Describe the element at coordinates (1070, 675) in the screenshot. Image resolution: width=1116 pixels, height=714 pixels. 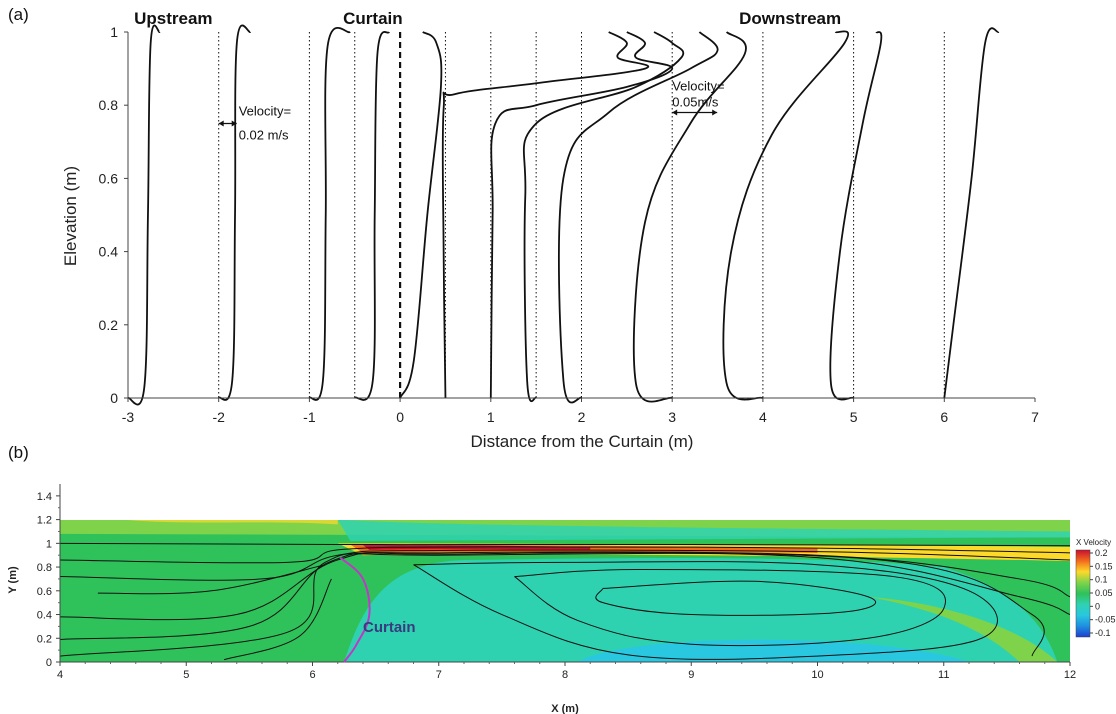
I see `x-tick-label-b: 12` at that location.